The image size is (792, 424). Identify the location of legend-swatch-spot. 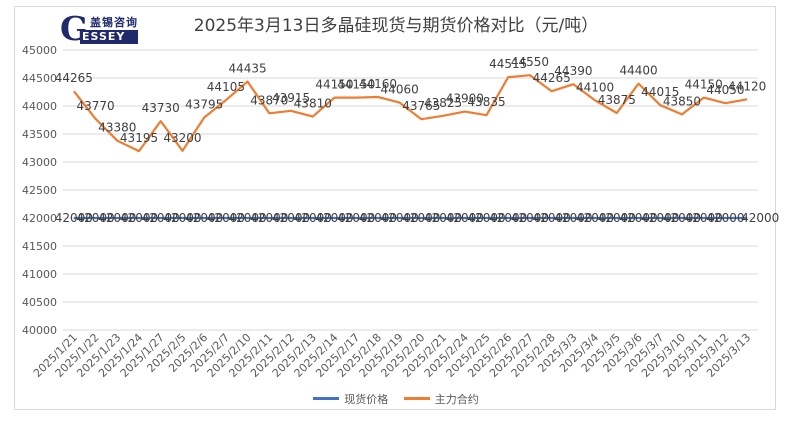
(326, 398).